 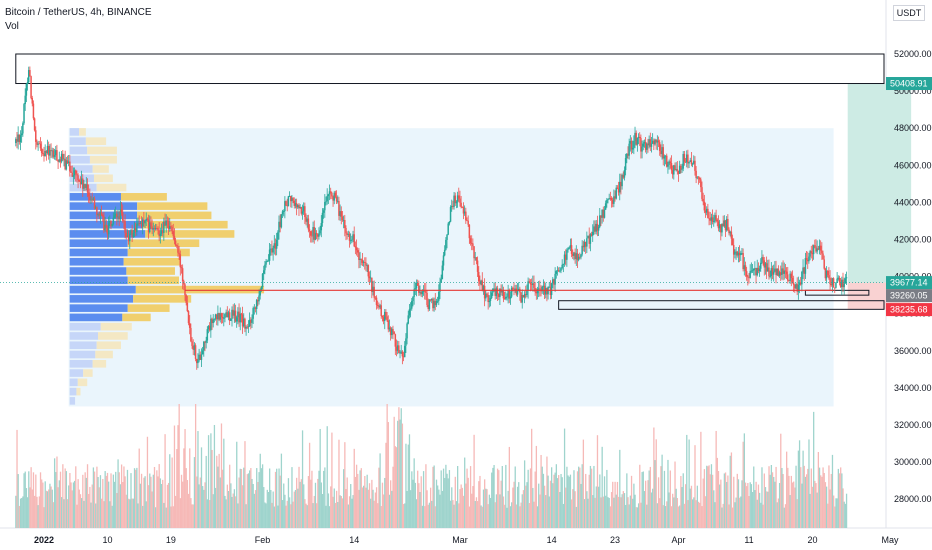 I want to click on long-position-tool, so click(x=879, y=196).